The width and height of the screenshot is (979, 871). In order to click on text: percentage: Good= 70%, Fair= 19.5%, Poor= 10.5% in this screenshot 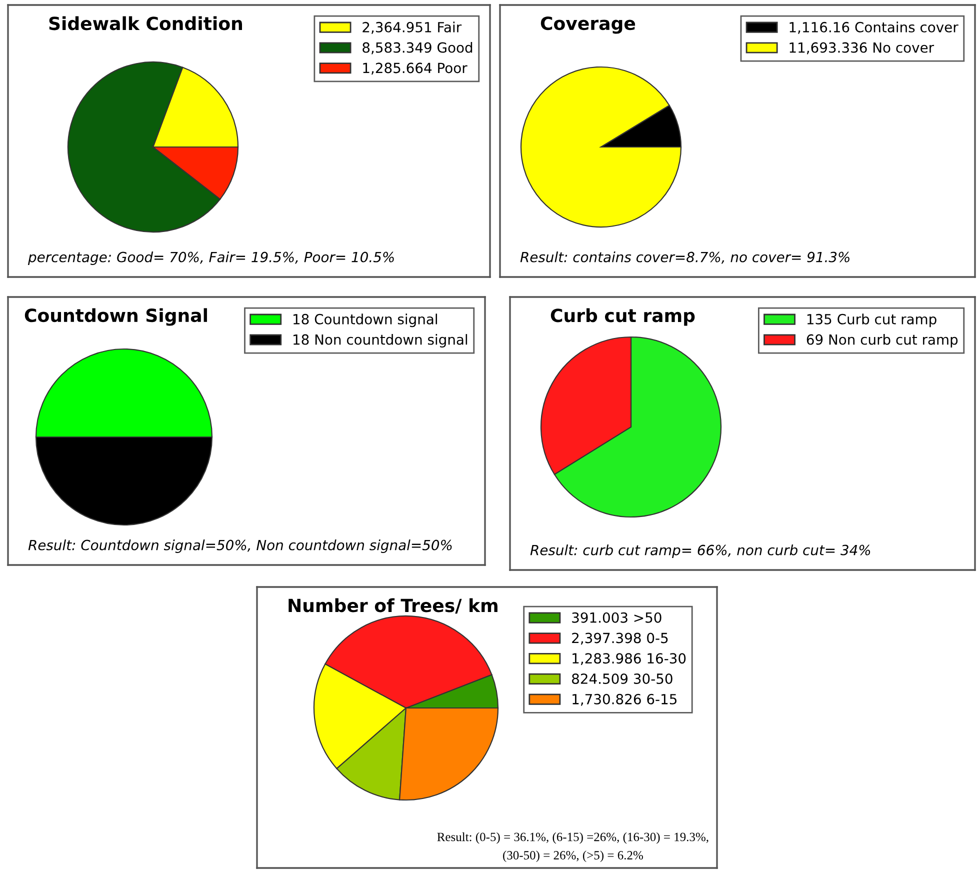, I will do `click(211, 258)`.